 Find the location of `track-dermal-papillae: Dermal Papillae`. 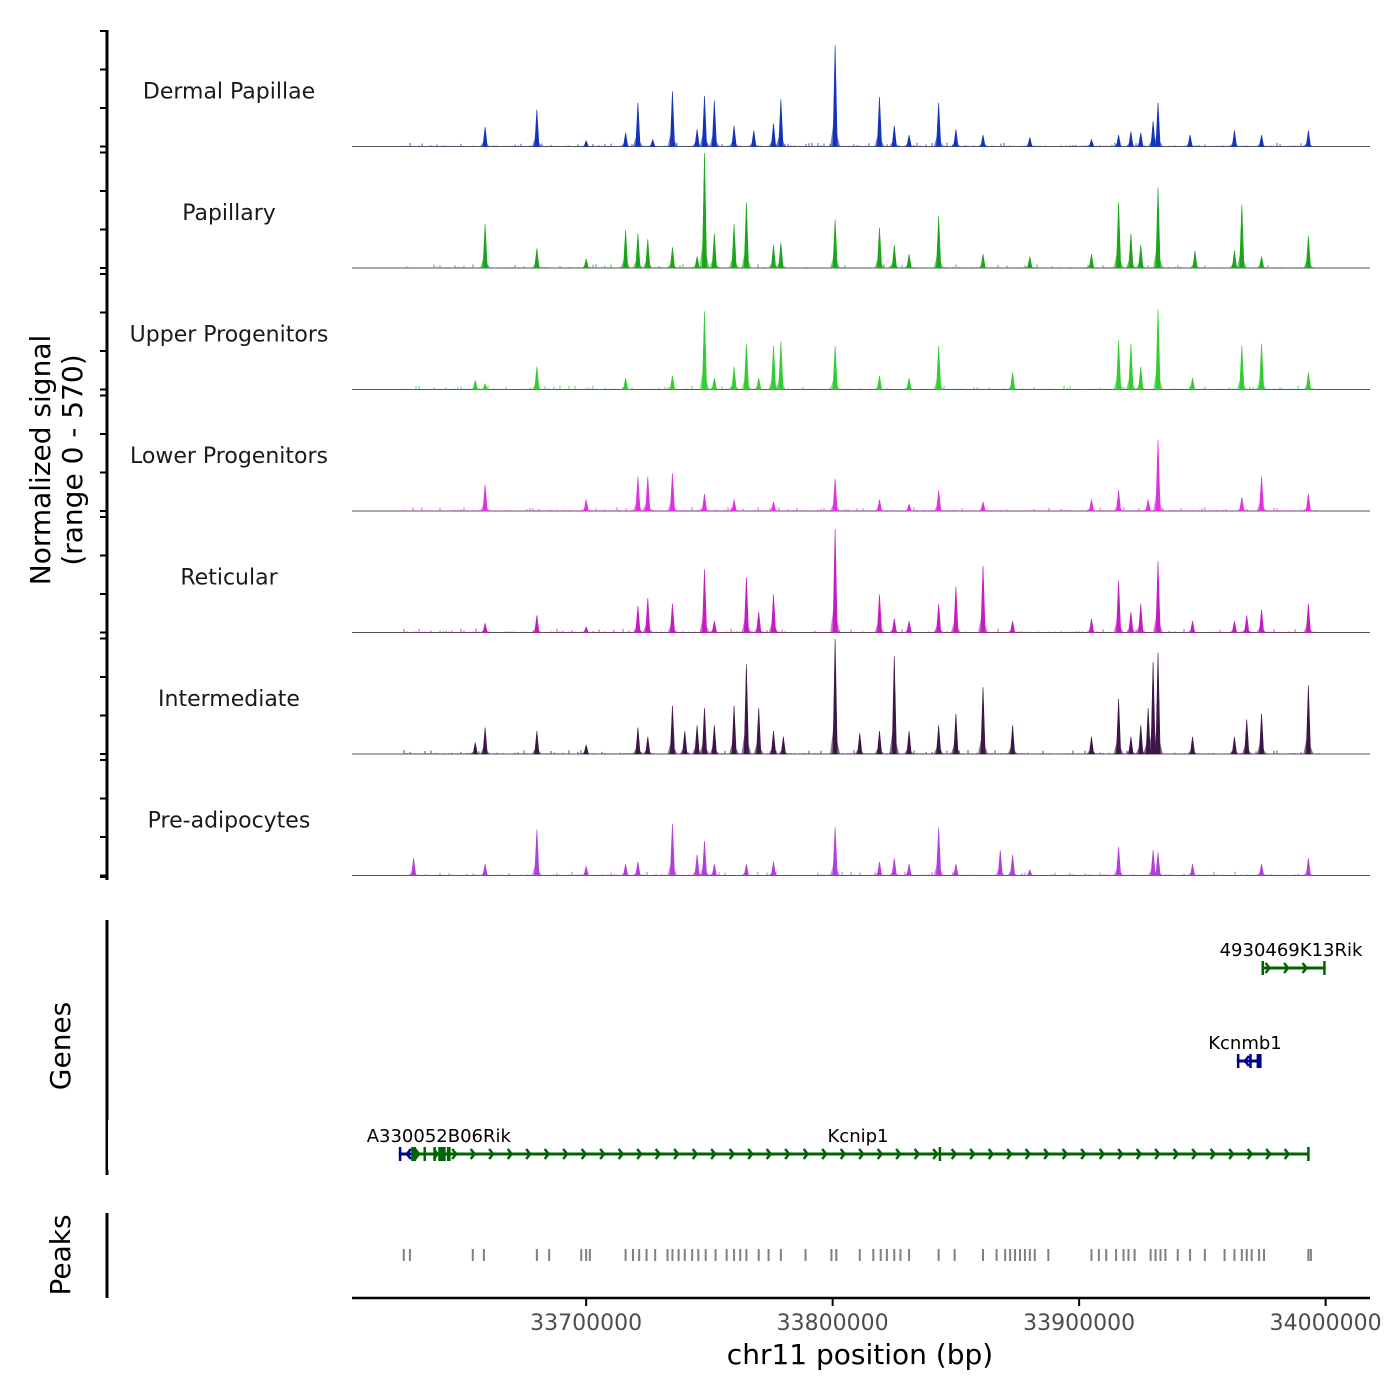

track-dermal-papillae: Dermal Papillae is located at coordinates (756, 96).